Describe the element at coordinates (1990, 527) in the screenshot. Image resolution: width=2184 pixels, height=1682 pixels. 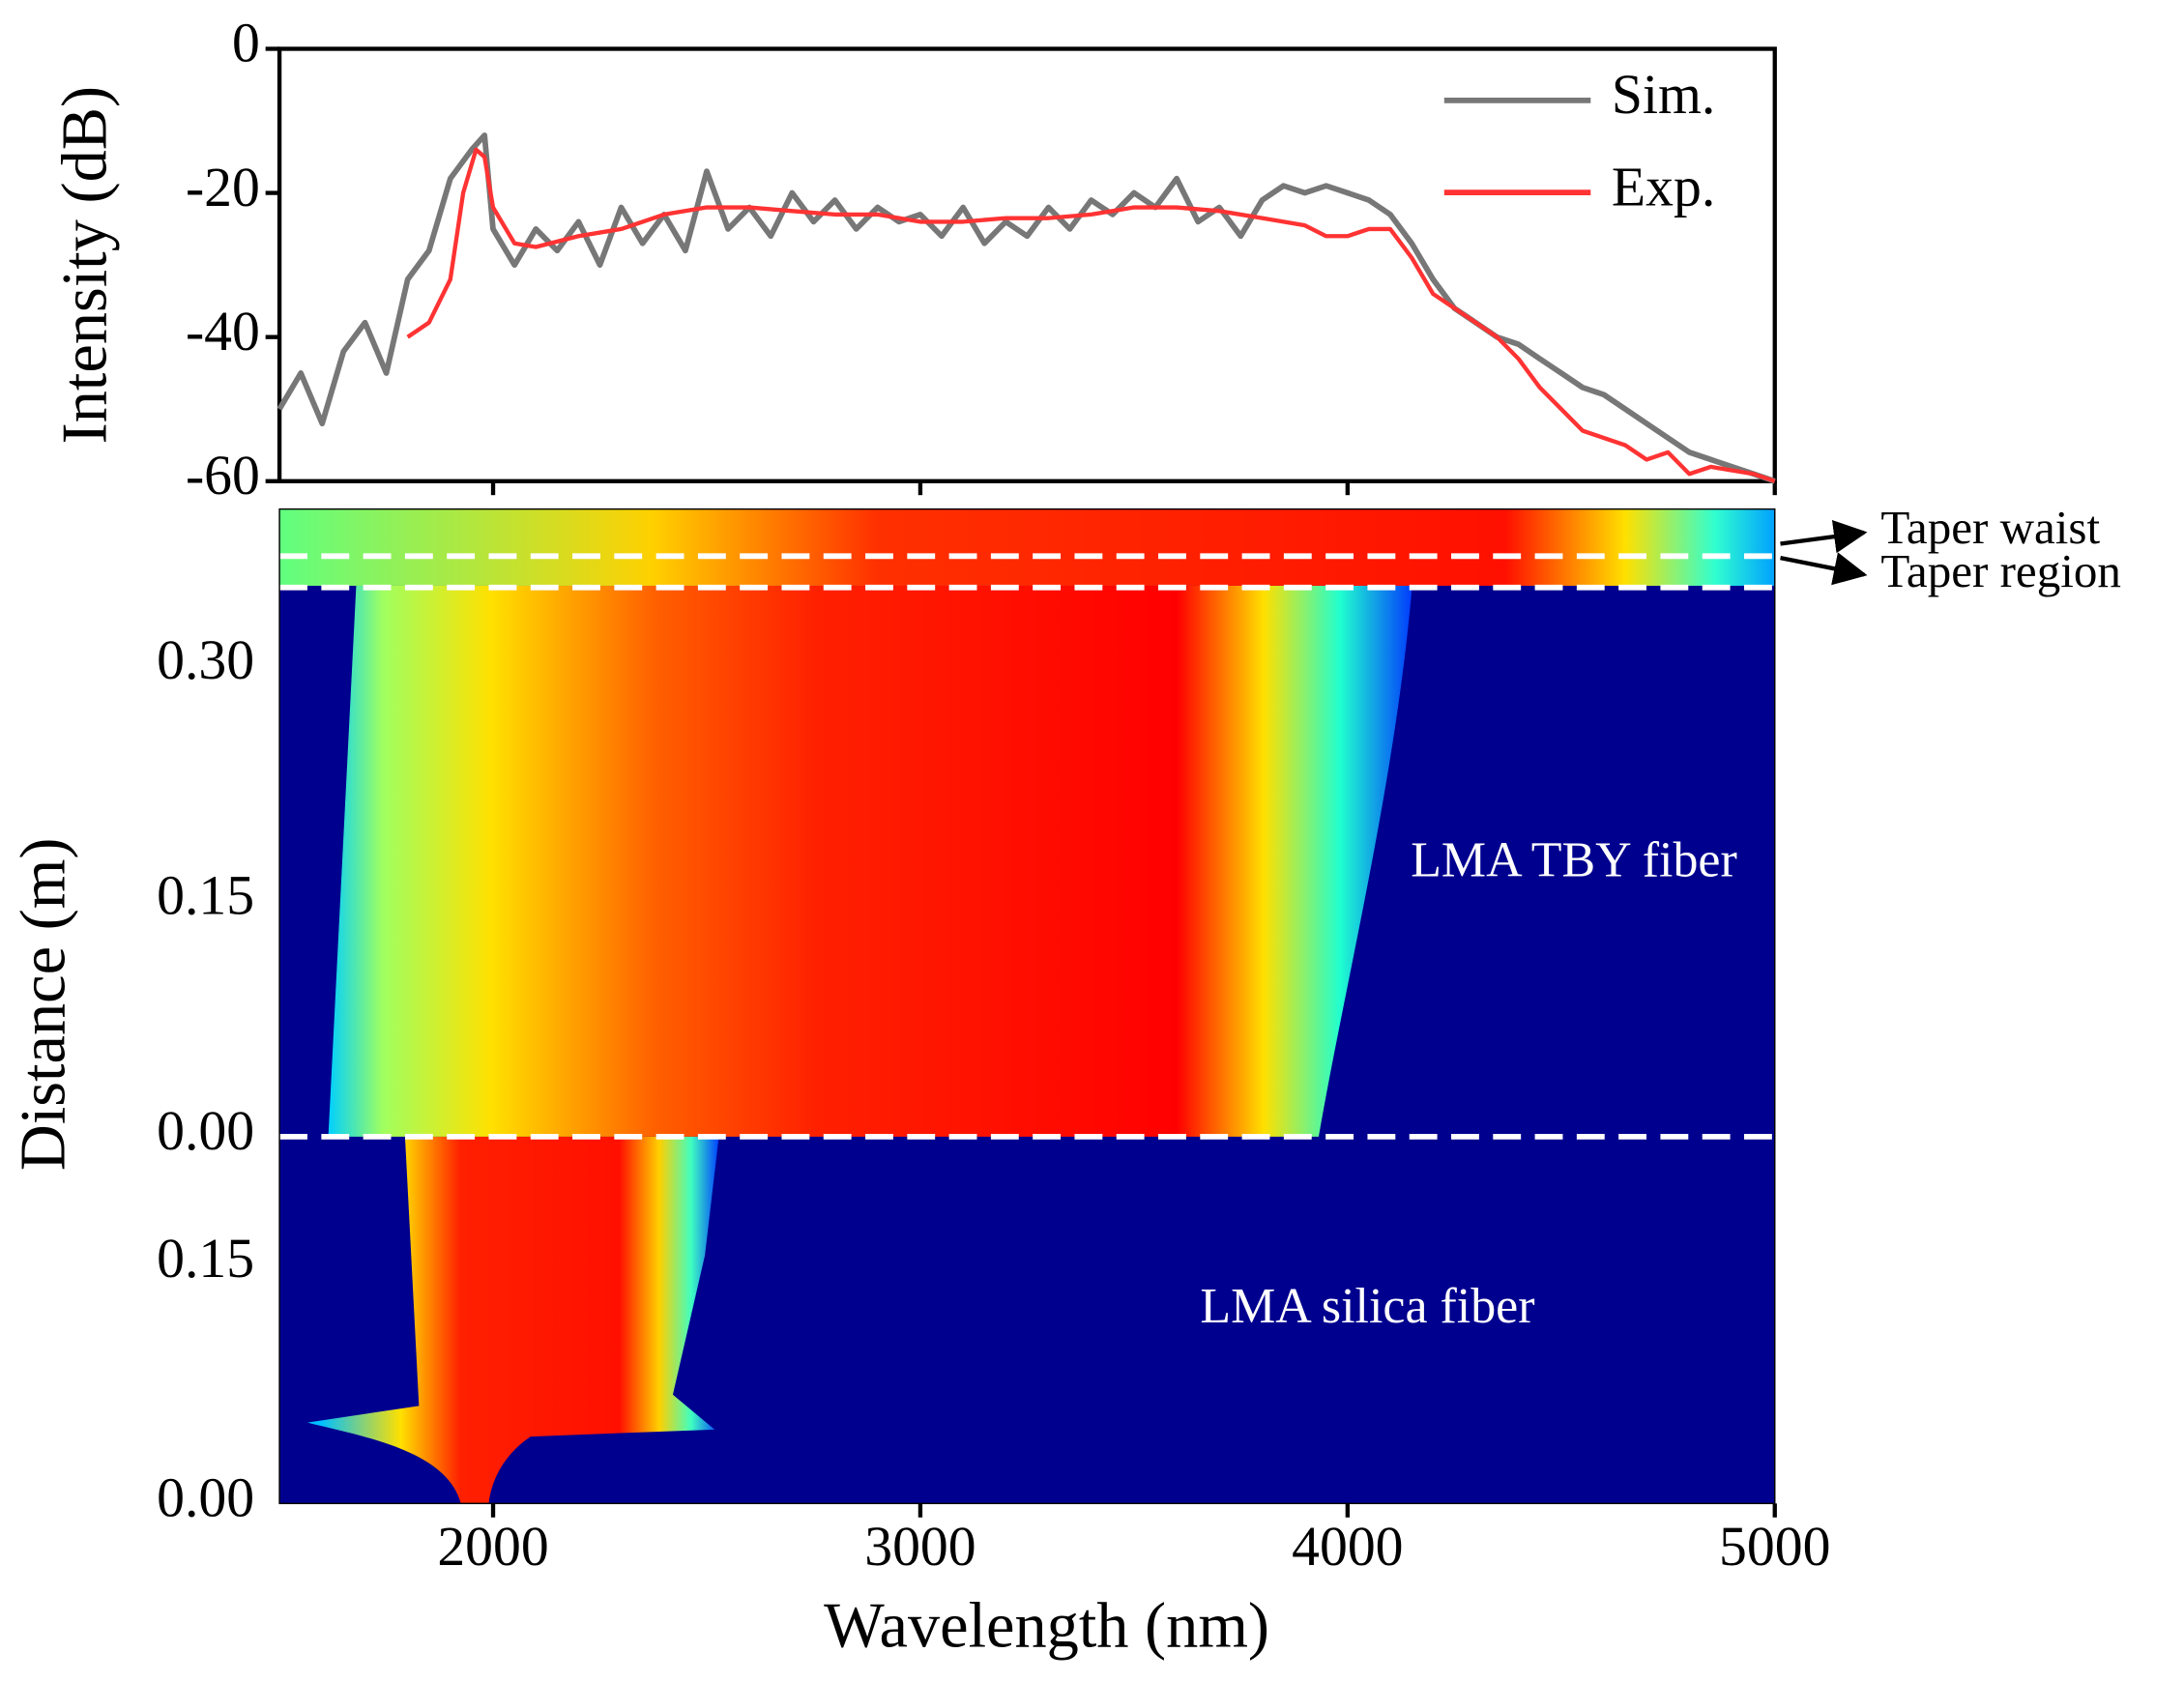
I see `annotation: Taper waist` at that location.